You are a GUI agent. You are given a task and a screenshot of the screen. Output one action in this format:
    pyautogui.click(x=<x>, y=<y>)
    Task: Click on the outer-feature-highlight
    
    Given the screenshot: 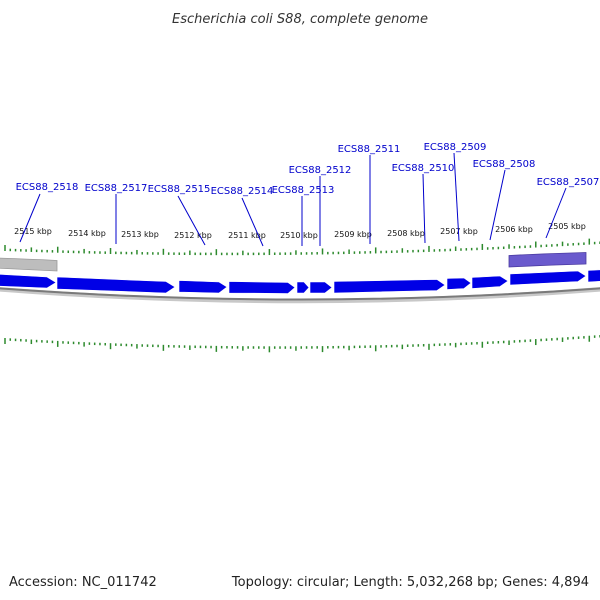 What is the action you would take?
    pyautogui.click(x=547, y=260)
    